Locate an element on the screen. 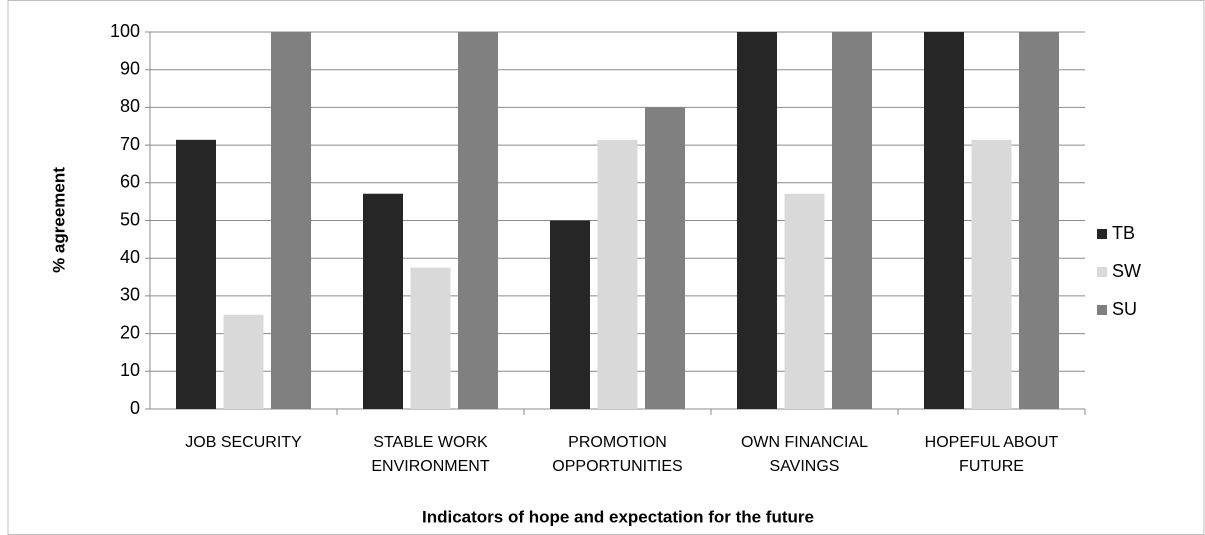 The height and width of the screenshot is (535, 1205). legend-label: TB is located at coordinates (1123, 233).